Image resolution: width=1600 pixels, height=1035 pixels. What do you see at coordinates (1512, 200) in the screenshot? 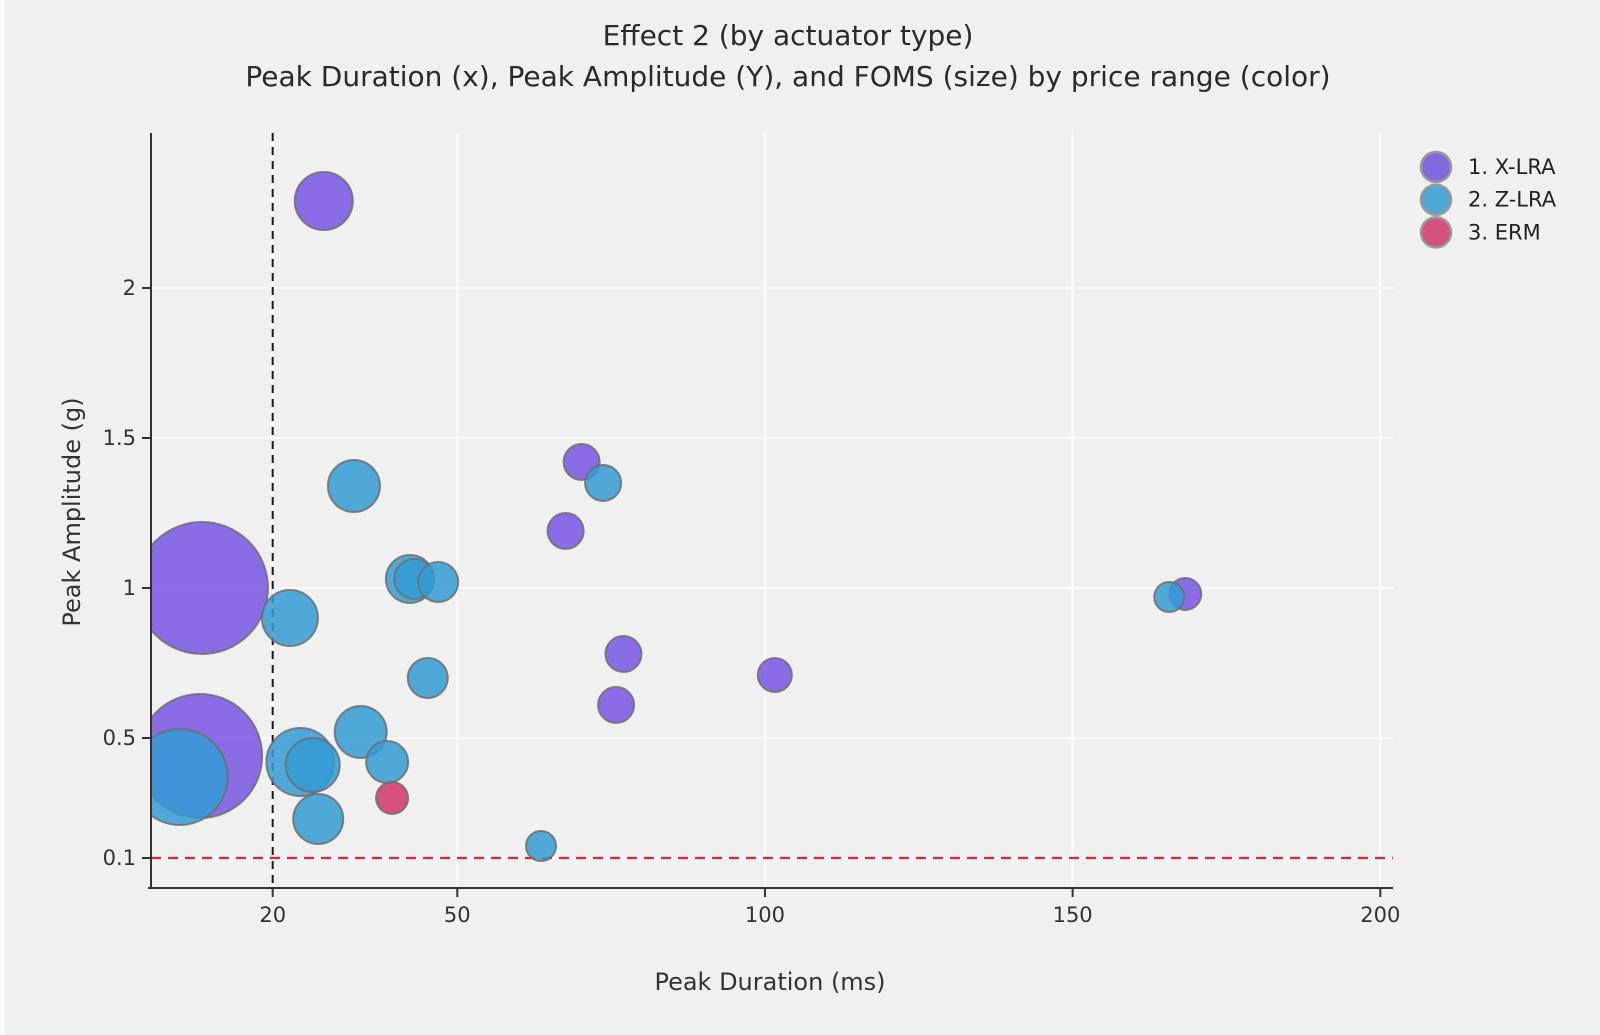
I see `legend-label: 2. Z-LRA` at bounding box center [1512, 200].